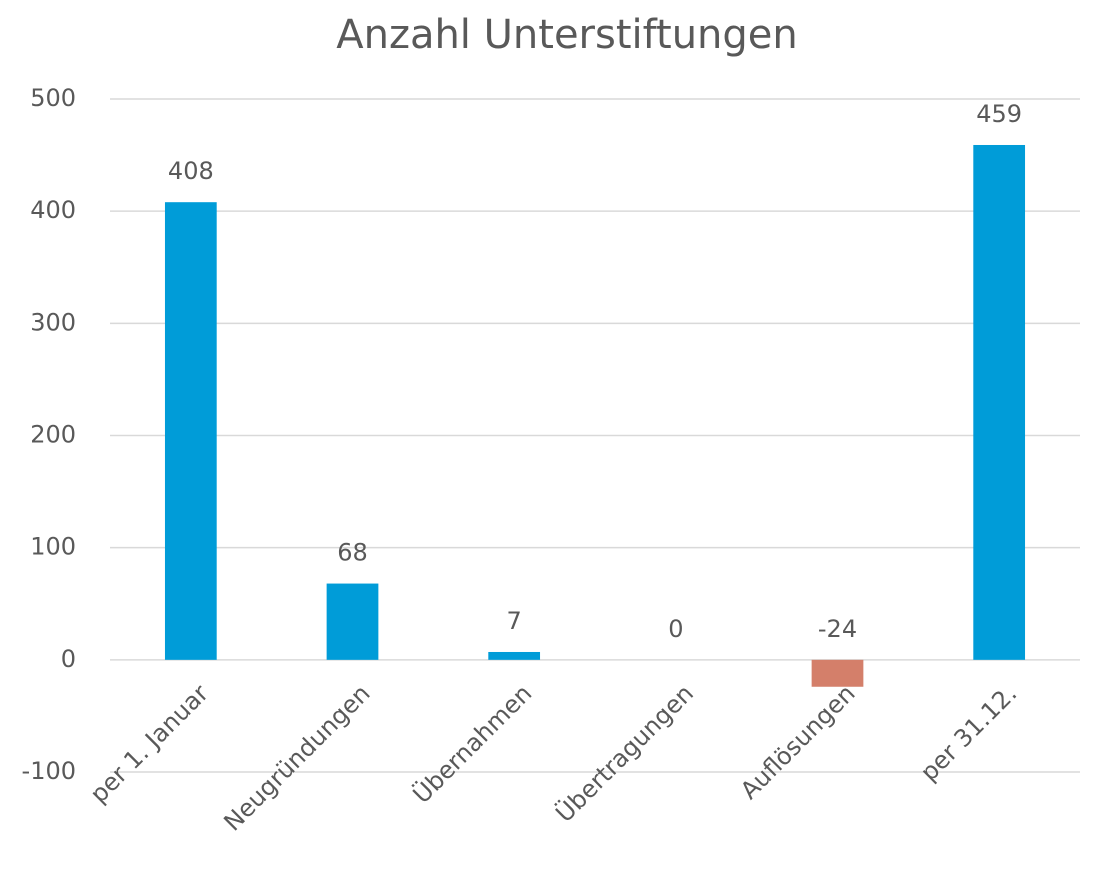  I want to click on x-tick-label: Neugründungen, so click(296, 757).